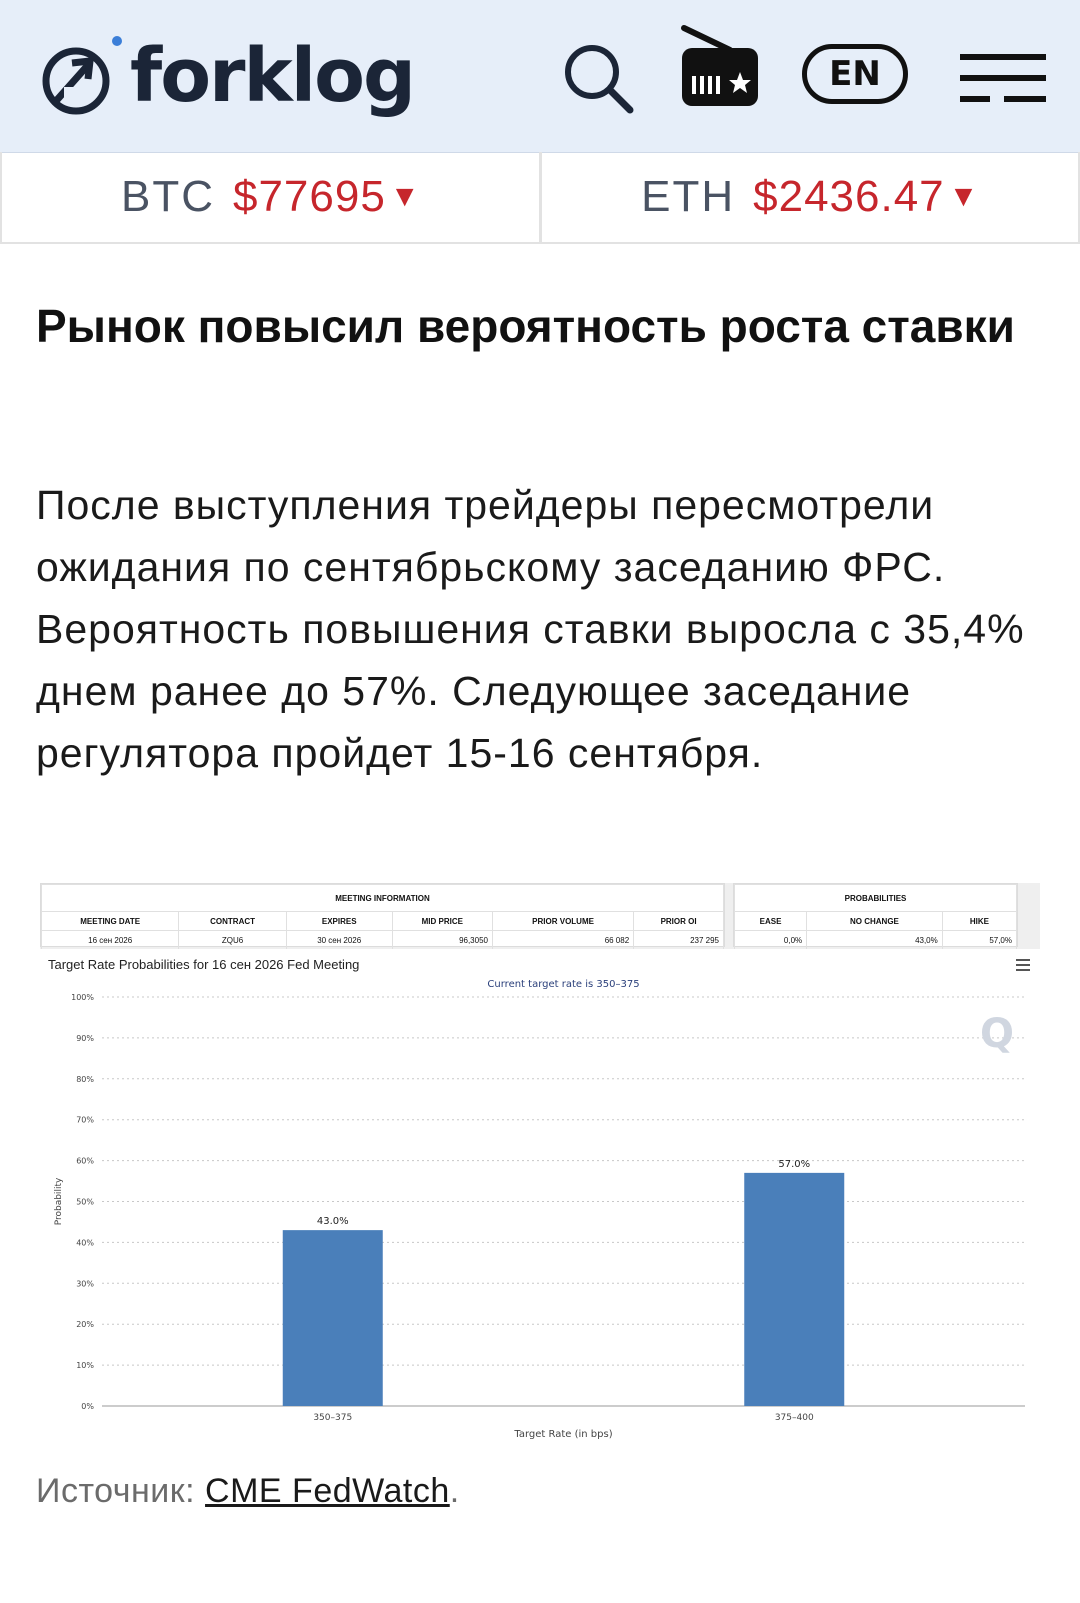 Image resolution: width=1080 pixels, height=1603 pixels. I want to click on table-cell: 57,0%, so click(979, 940).